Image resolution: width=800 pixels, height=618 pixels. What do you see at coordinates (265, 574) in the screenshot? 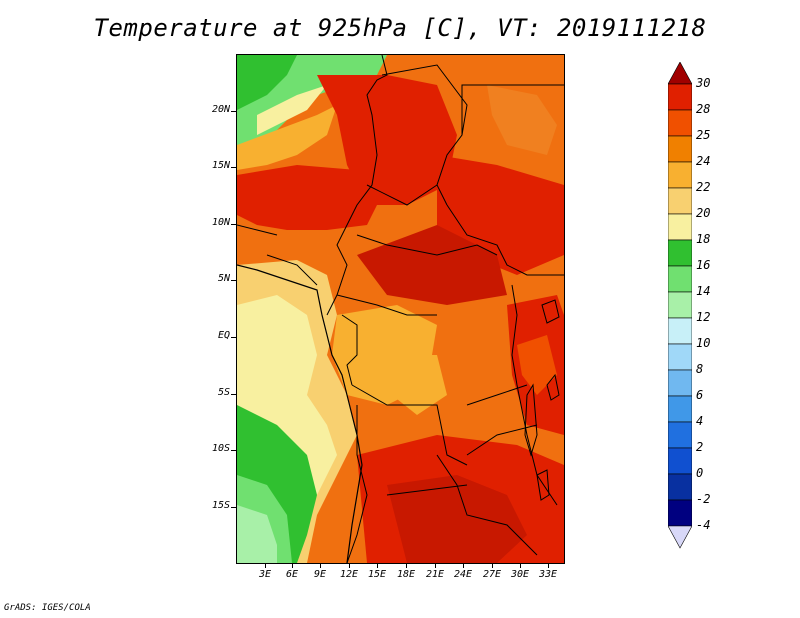
I see `x-tick-label: 3E` at bounding box center [265, 574].